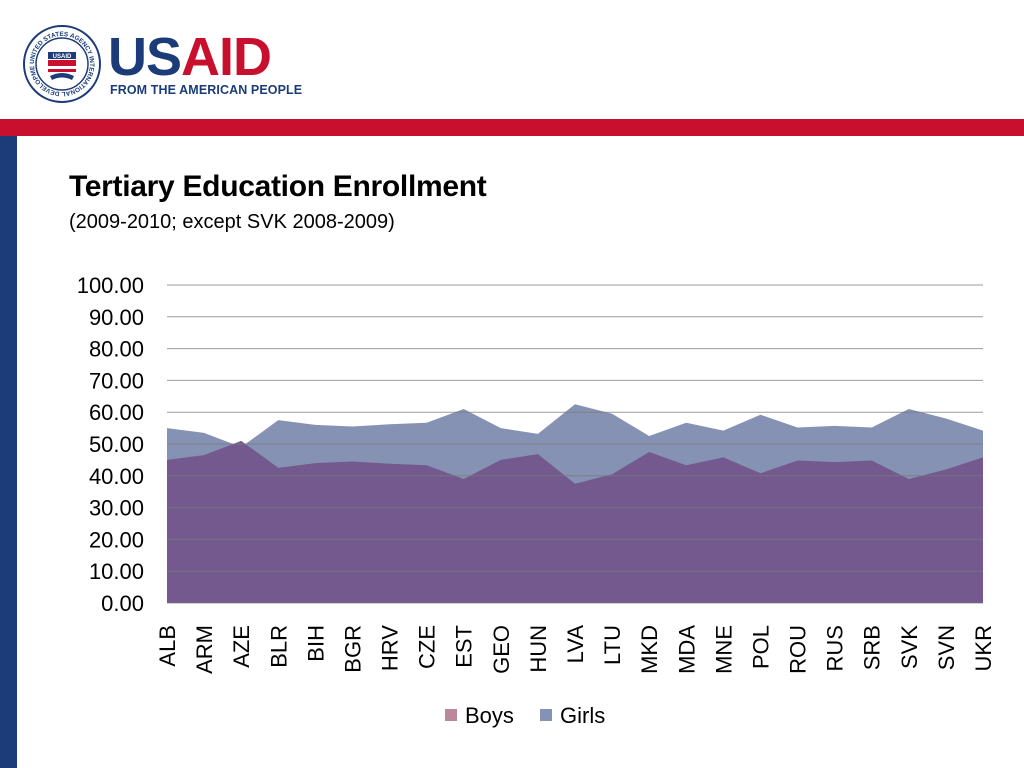  Describe the element at coordinates (8, 452) in the screenshot. I see `left-blue-band` at that location.